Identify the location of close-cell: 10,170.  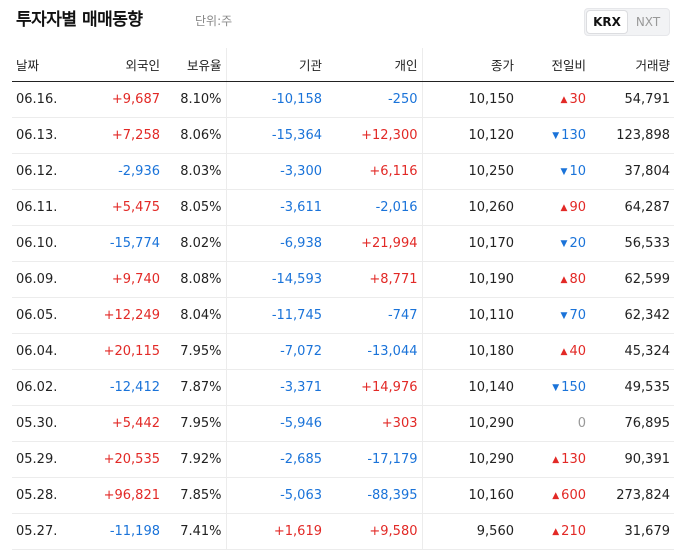
(470, 243).